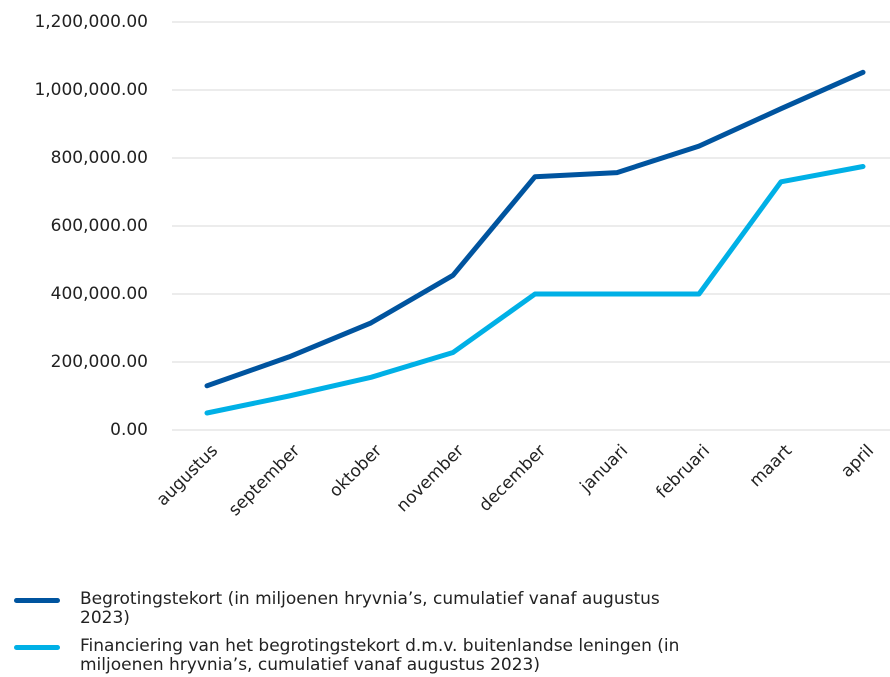 The width and height of the screenshot is (890, 677). Describe the element at coordinates (683, 472) in the screenshot. I see `x-tick-label: februari` at that location.